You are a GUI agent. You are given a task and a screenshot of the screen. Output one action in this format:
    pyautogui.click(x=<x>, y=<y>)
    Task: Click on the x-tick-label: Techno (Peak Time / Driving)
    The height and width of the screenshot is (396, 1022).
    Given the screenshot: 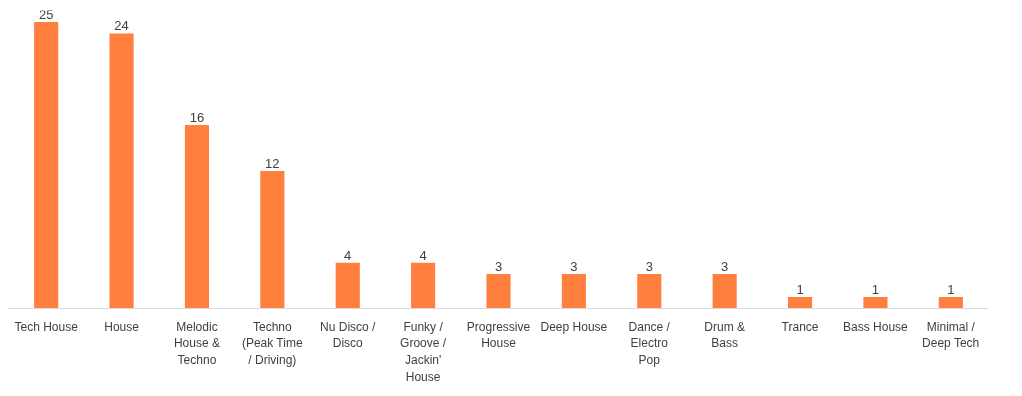 What is the action you would take?
    pyautogui.click(x=272, y=343)
    